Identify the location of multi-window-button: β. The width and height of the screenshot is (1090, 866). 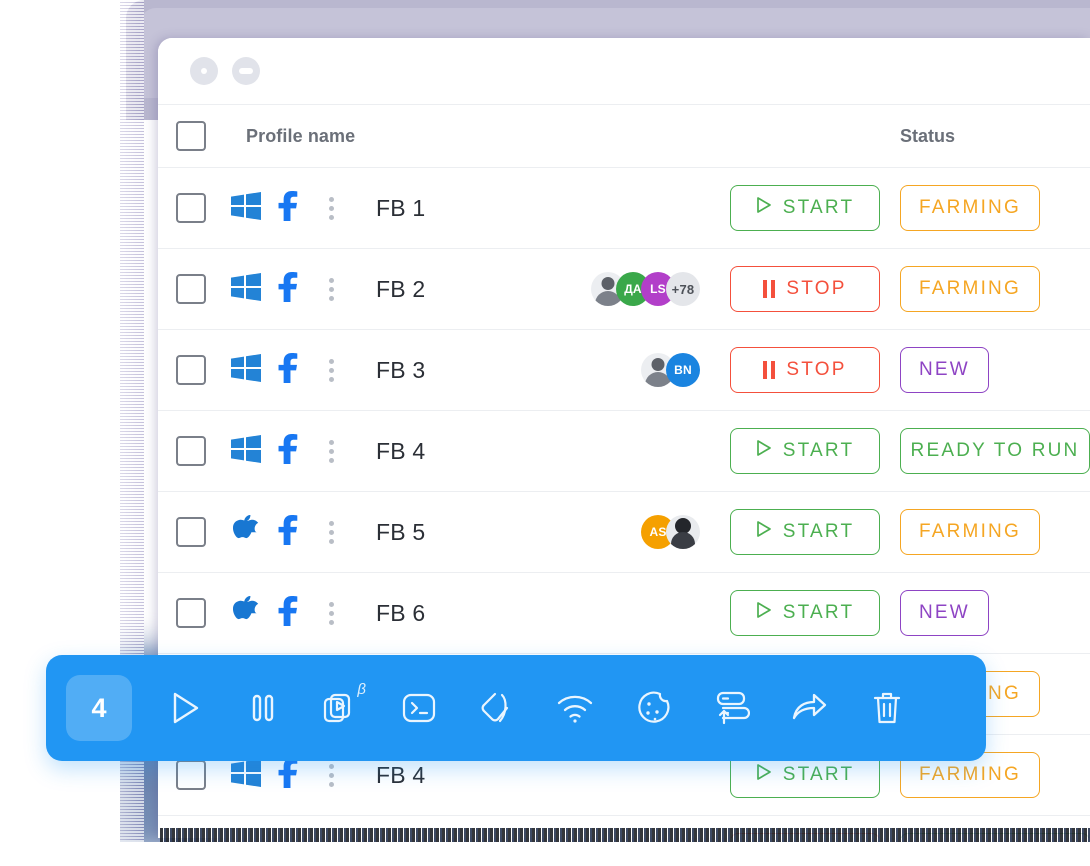
(341, 708).